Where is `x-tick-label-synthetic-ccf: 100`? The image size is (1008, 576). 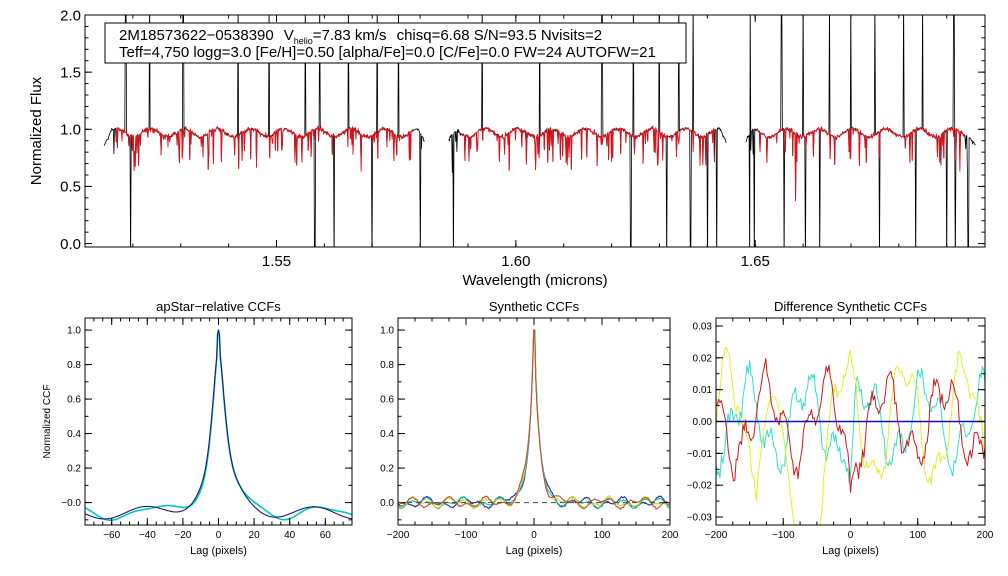 x-tick-label-synthetic-ccf: 100 is located at coordinates (602, 535).